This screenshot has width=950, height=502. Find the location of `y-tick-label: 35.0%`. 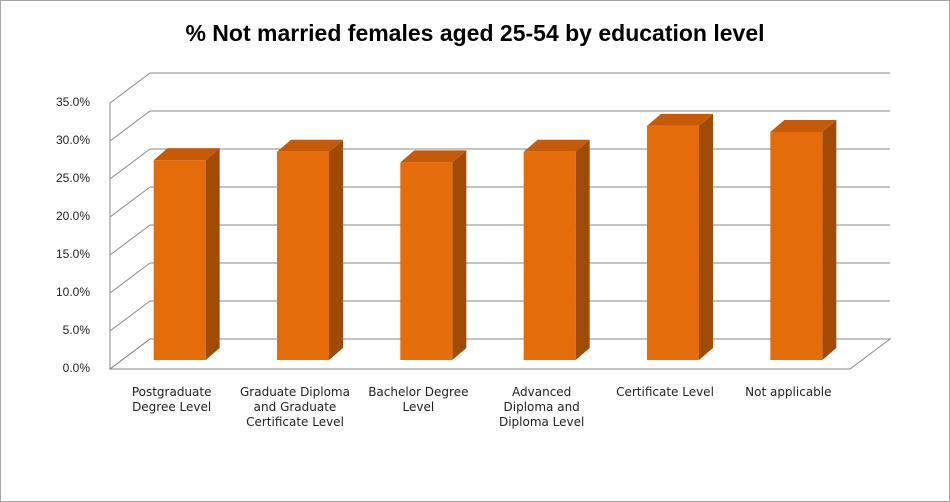

y-tick-label: 35.0% is located at coordinates (73, 102).